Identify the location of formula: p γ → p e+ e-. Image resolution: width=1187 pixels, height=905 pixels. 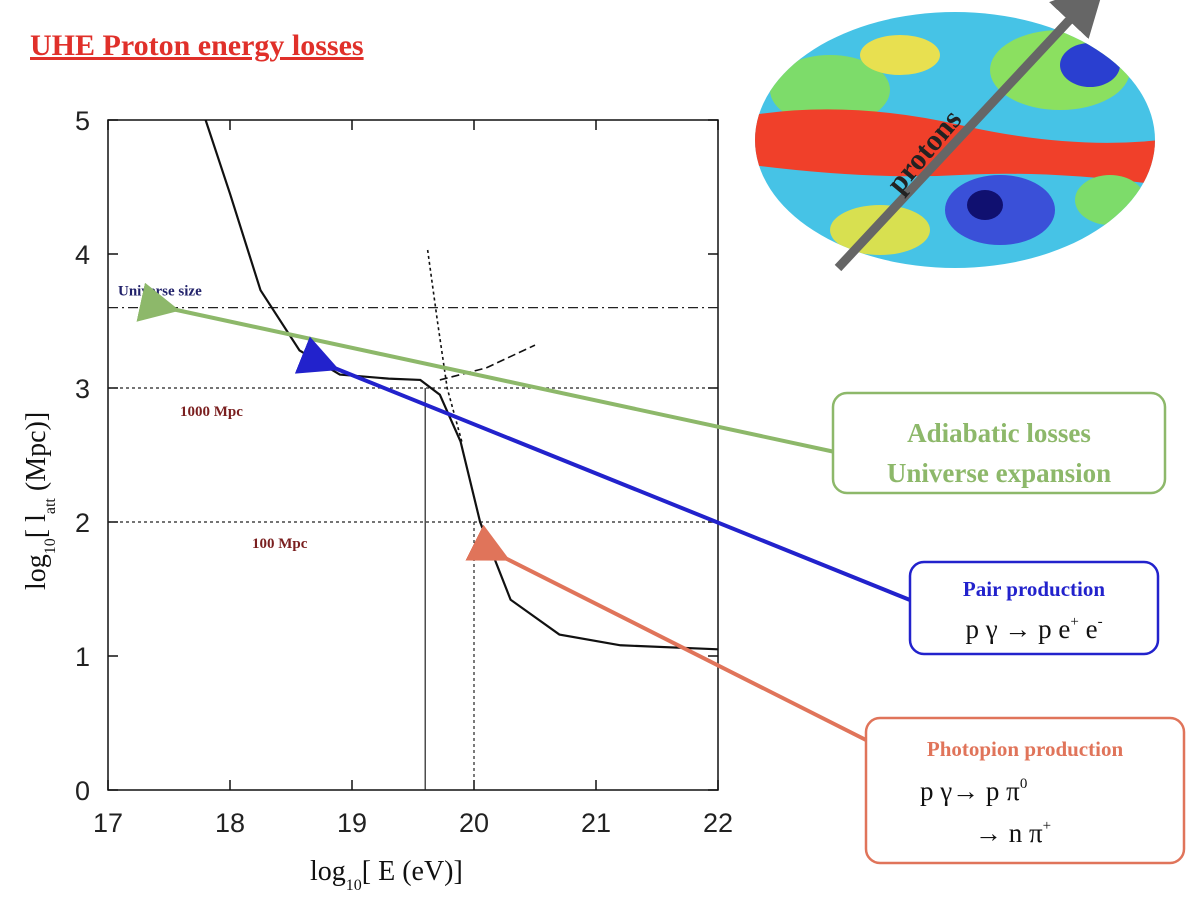
(1033, 629).